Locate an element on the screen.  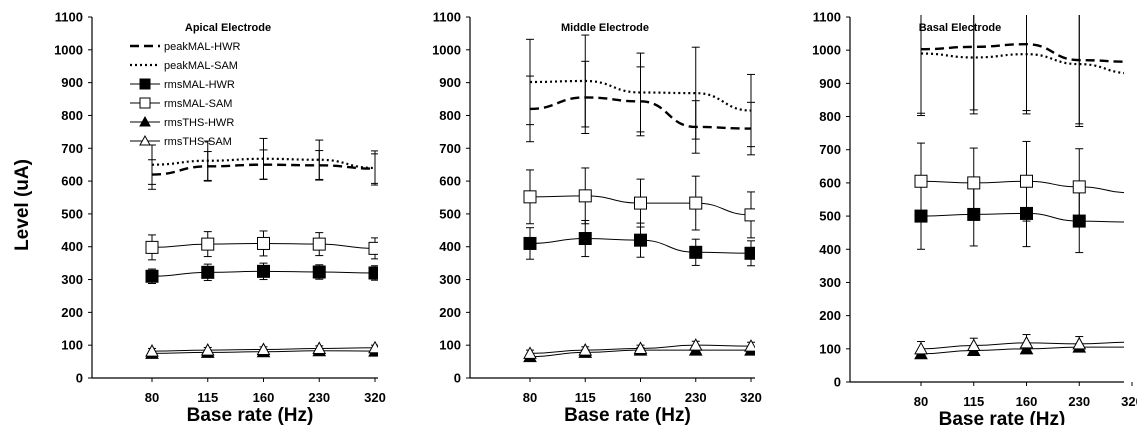
chart-title: Middle Electrode is located at coordinates (605, 28).